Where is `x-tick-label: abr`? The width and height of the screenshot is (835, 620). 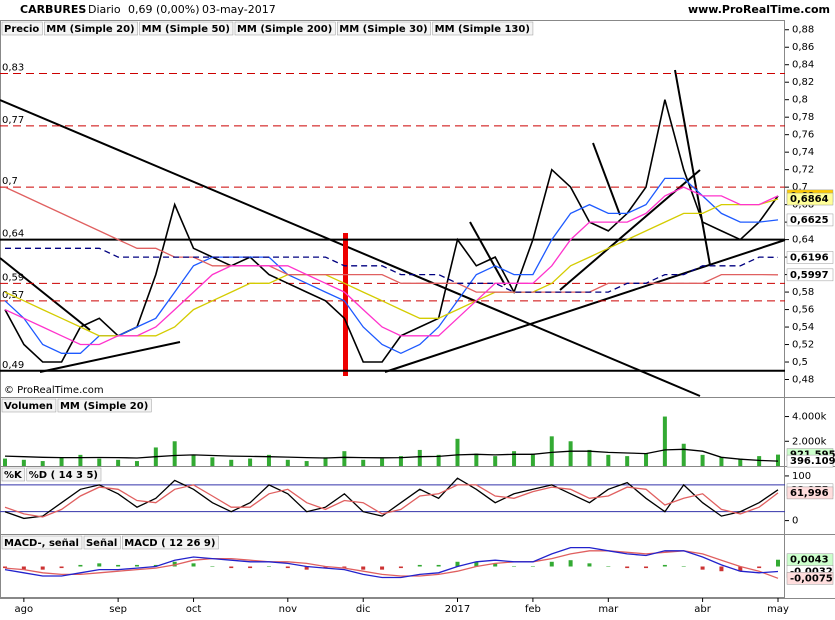 x-tick-label: abr is located at coordinates (702, 609).